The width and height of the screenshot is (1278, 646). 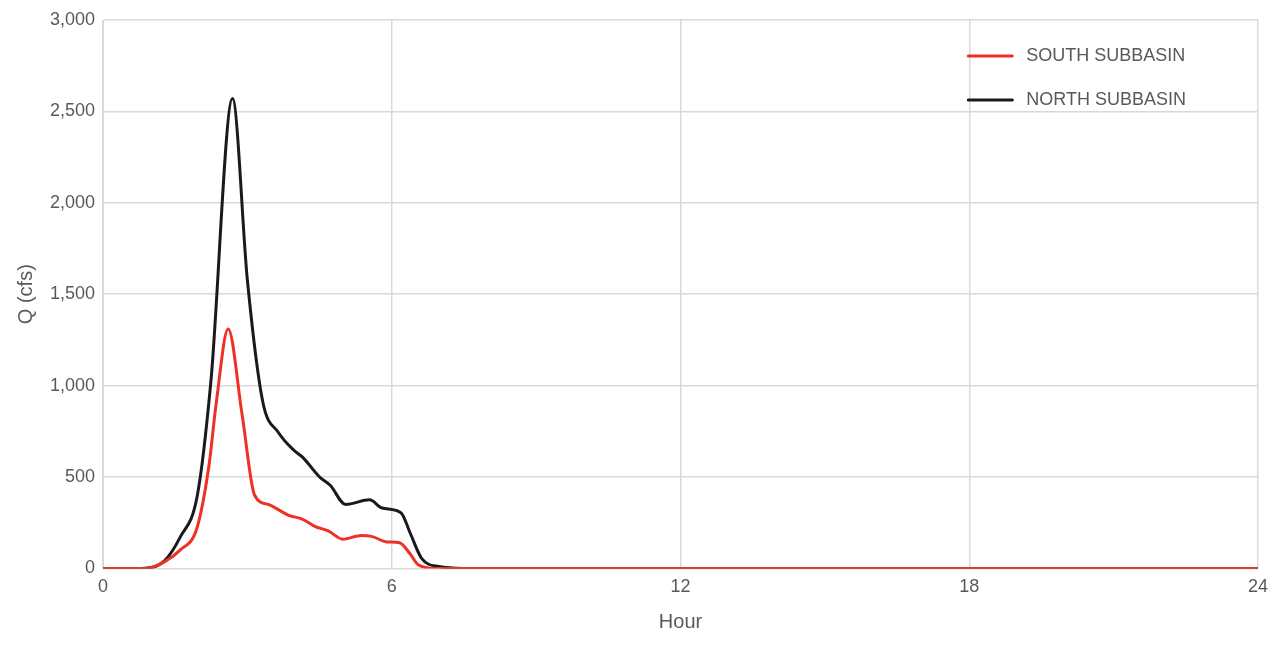 What do you see at coordinates (24, 294) in the screenshot?
I see `y-axis-title: Q (cfs)` at bounding box center [24, 294].